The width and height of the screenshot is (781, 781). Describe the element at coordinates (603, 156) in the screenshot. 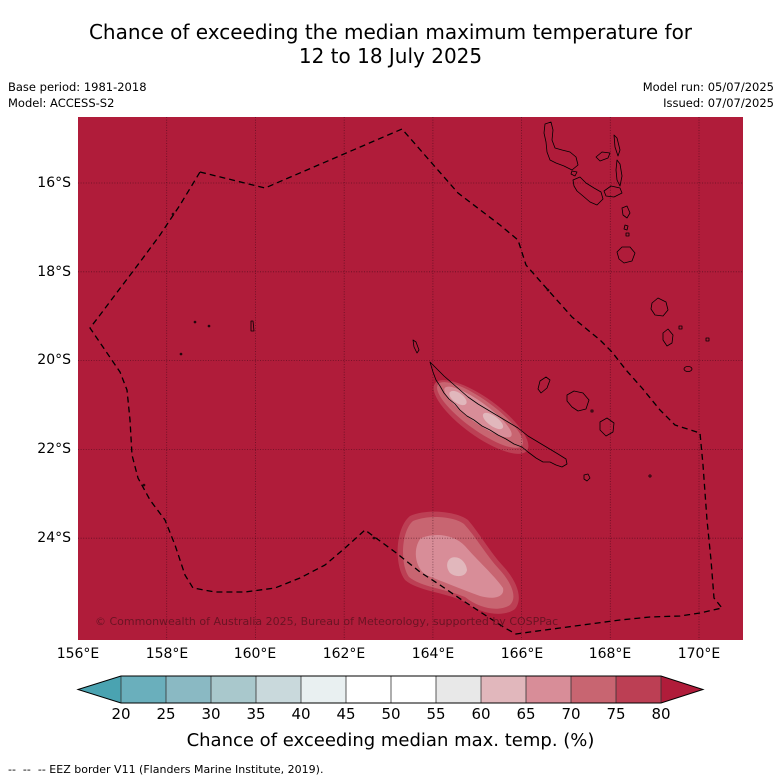

I see `coastline-ambae` at that location.